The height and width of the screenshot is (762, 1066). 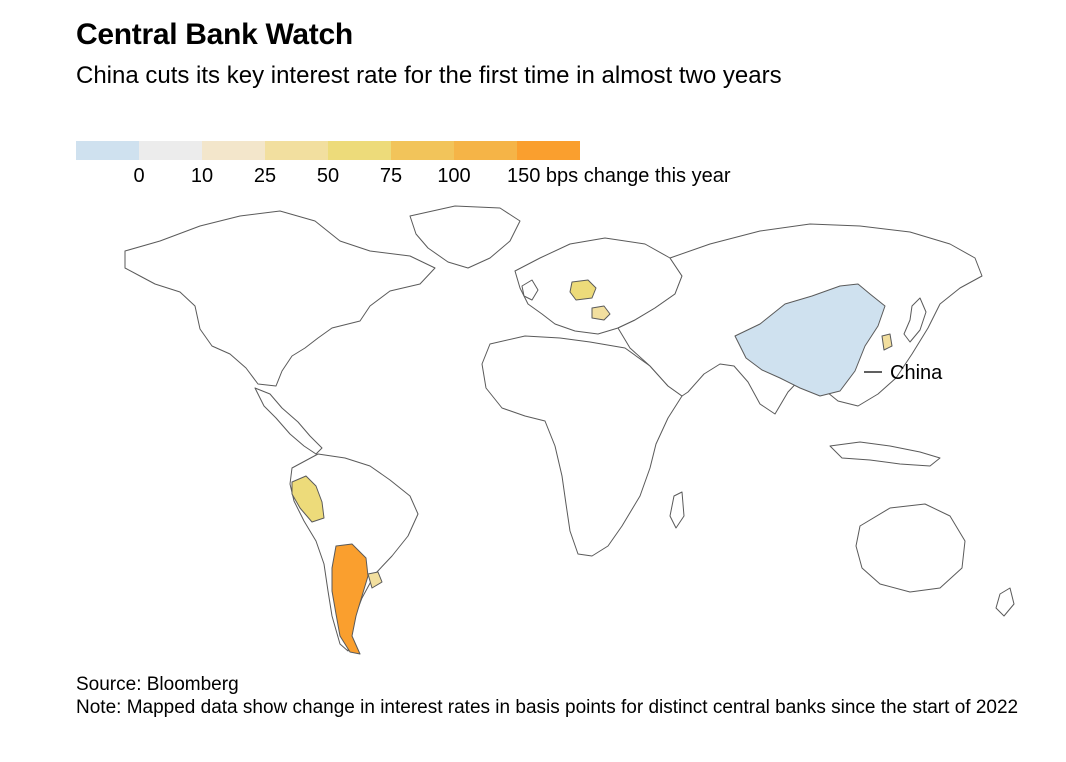 I want to click on country-argentina, so click(x=350, y=599).